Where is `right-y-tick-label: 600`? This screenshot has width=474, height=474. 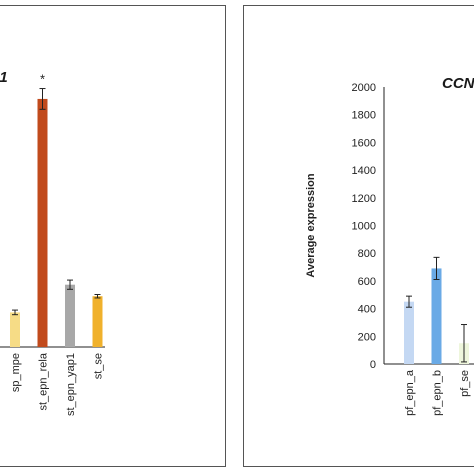
right-y-tick-label: 600 is located at coordinates (367, 282).